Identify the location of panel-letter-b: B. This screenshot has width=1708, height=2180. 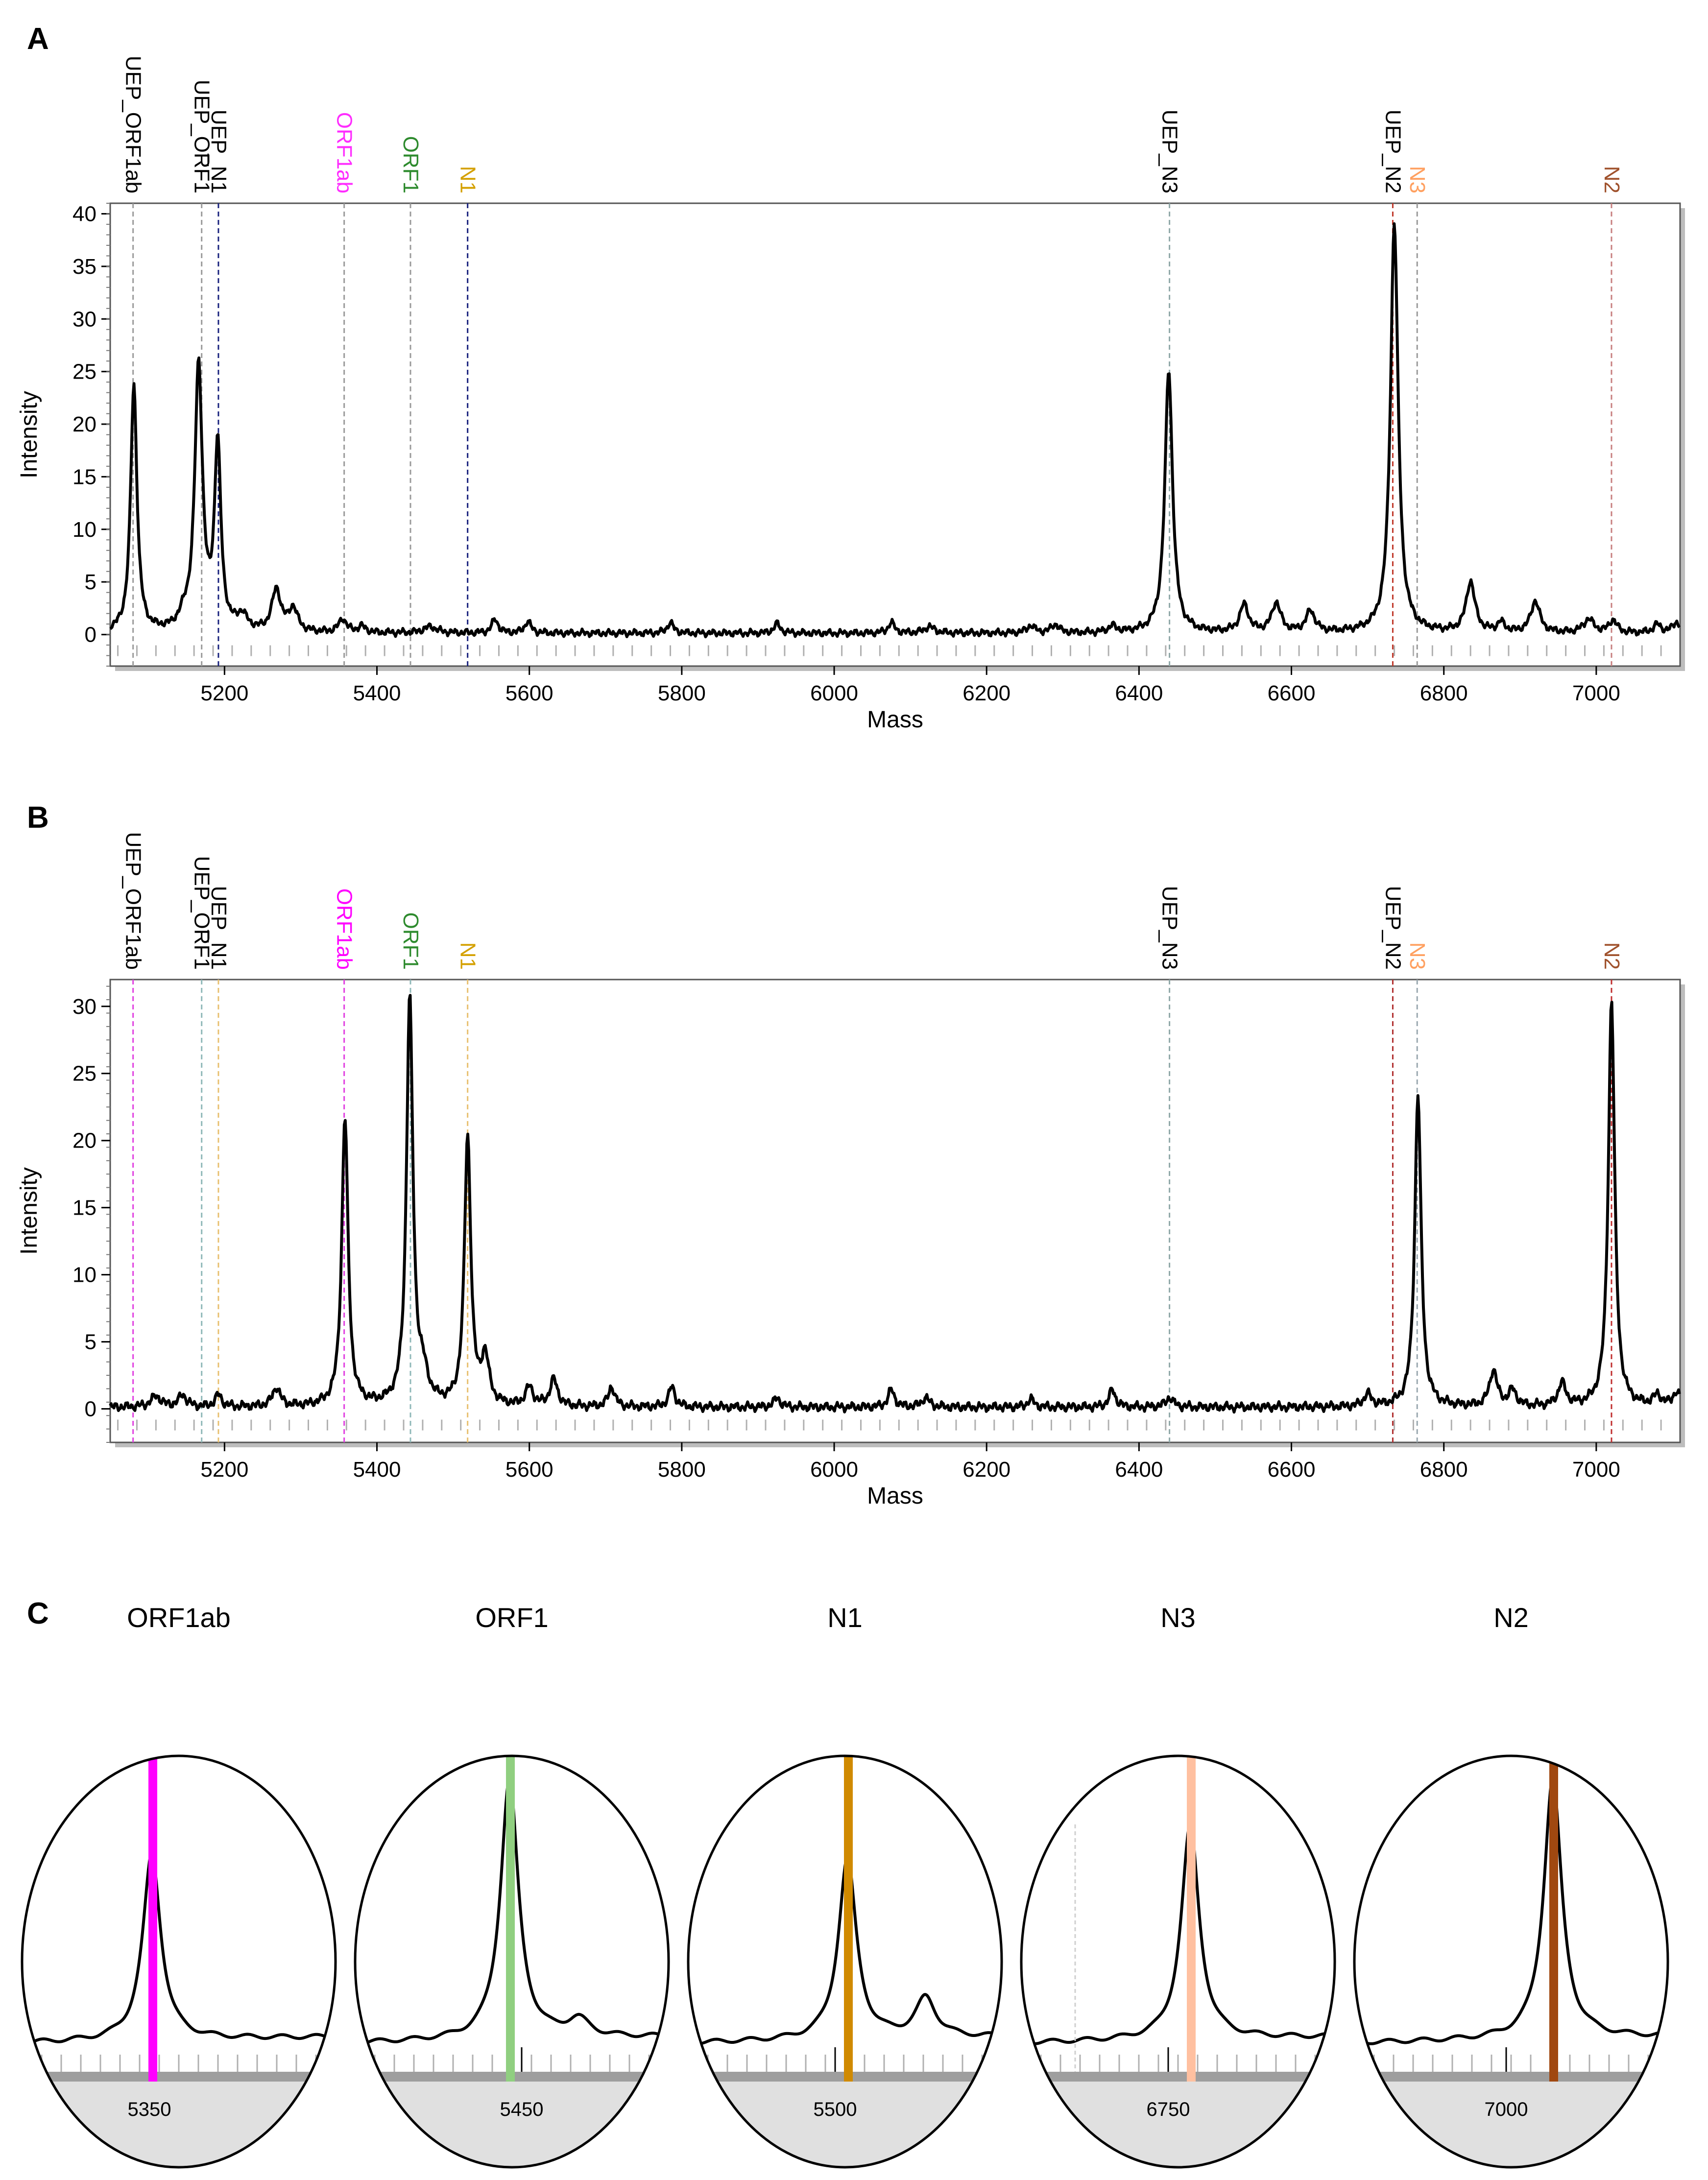
(38, 818).